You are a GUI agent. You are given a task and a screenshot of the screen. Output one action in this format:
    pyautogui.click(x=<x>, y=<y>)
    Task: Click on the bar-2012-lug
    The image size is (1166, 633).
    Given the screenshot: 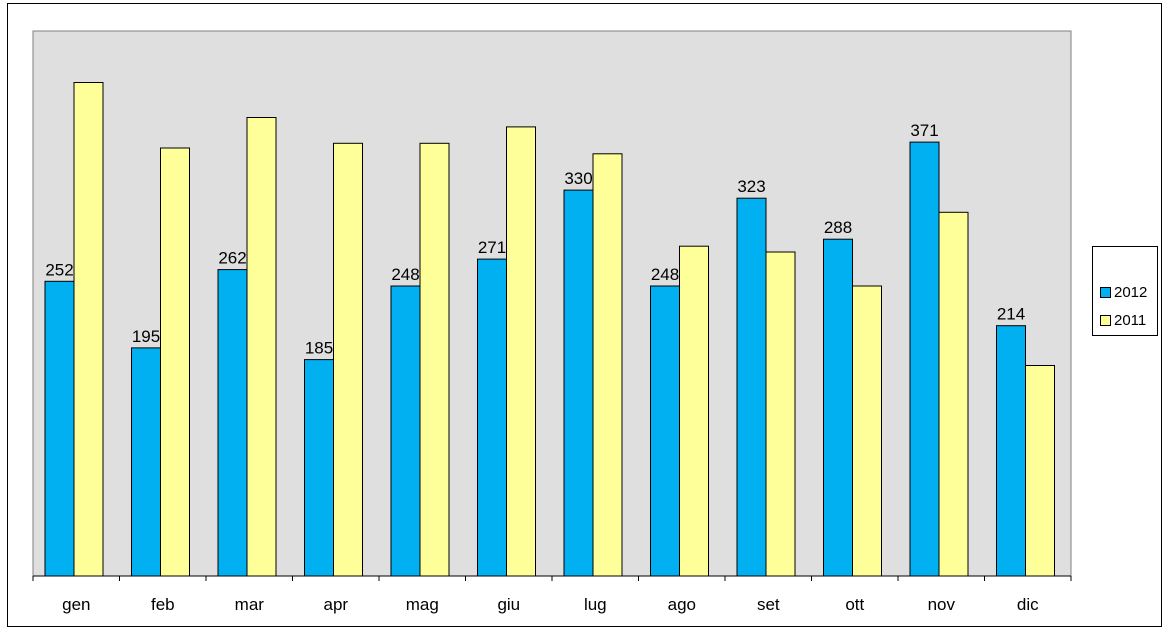 What is the action you would take?
    pyautogui.click(x=578, y=383)
    